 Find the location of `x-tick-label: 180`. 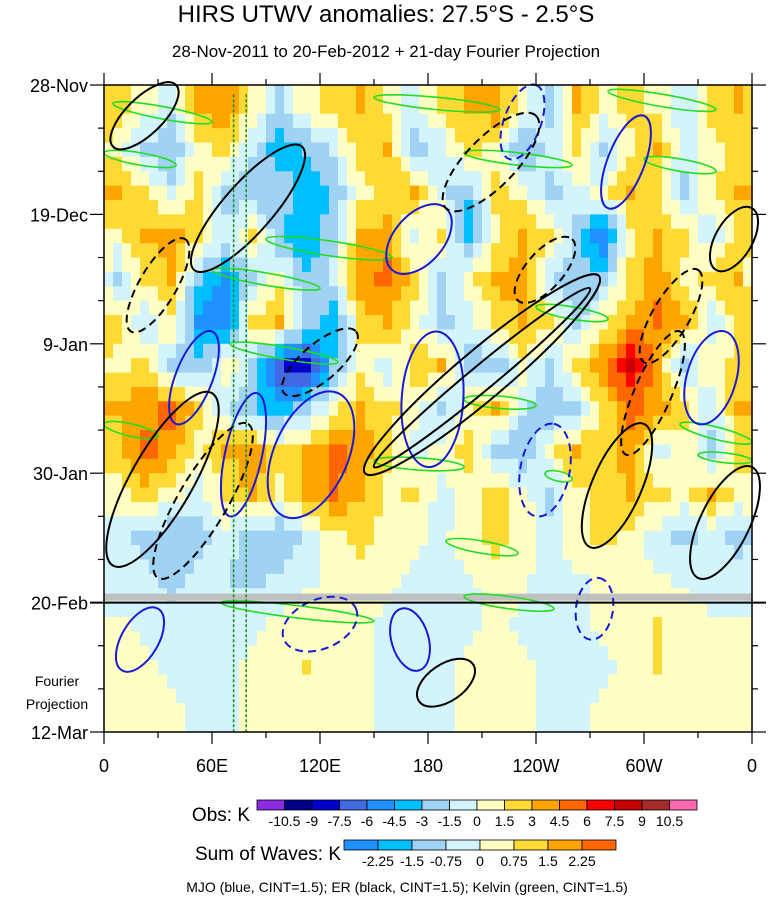

x-tick-label: 180 is located at coordinates (428, 766).